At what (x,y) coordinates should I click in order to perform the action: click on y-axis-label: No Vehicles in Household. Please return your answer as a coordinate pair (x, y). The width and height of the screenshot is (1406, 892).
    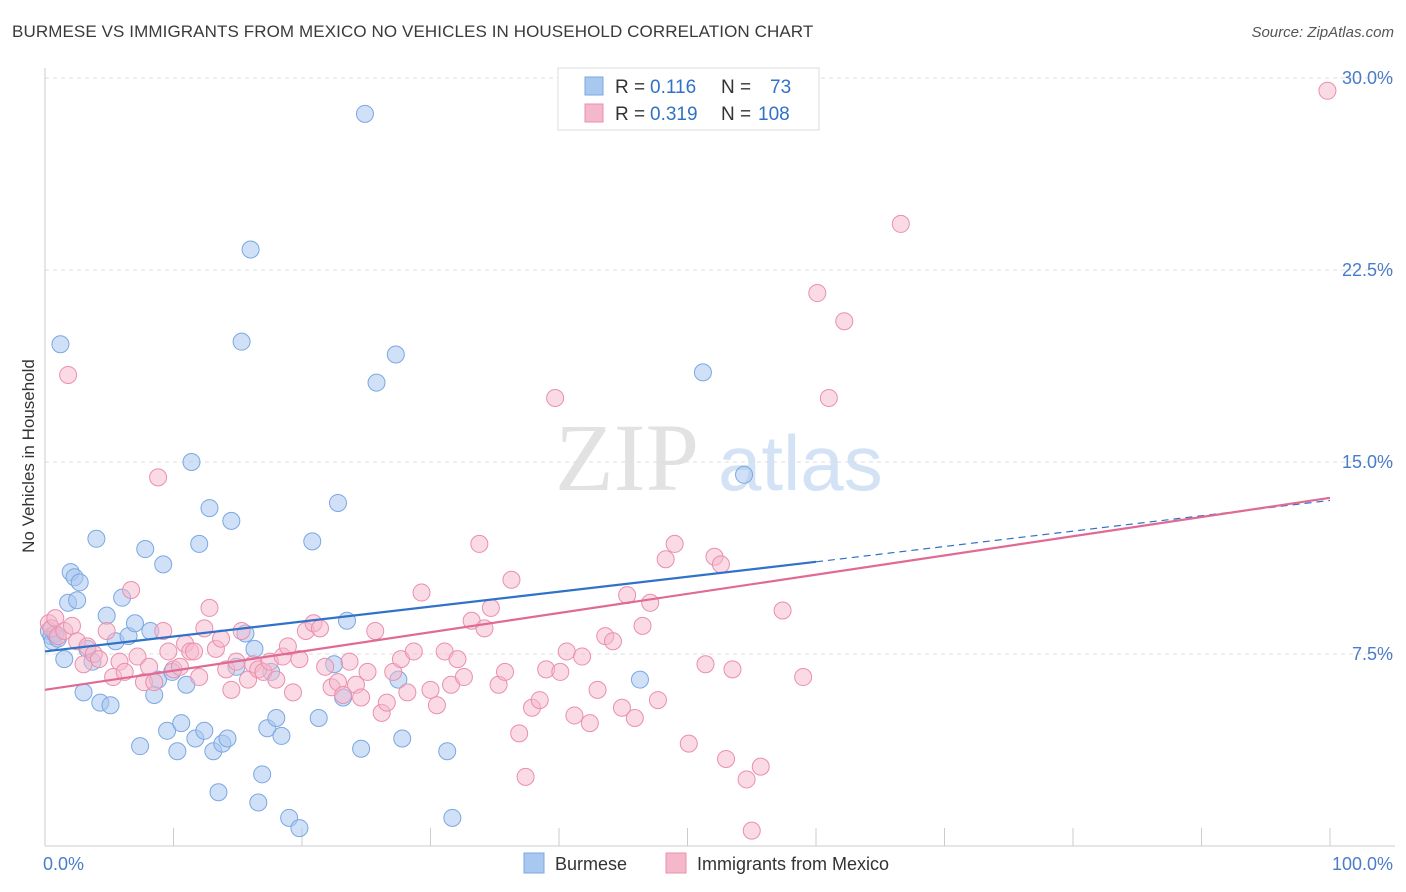
    Looking at the image, I should click on (28, 456).